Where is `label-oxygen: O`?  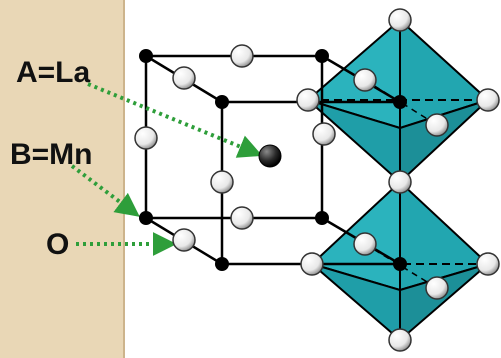
label-oxygen: O is located at coordinates (57, 244).